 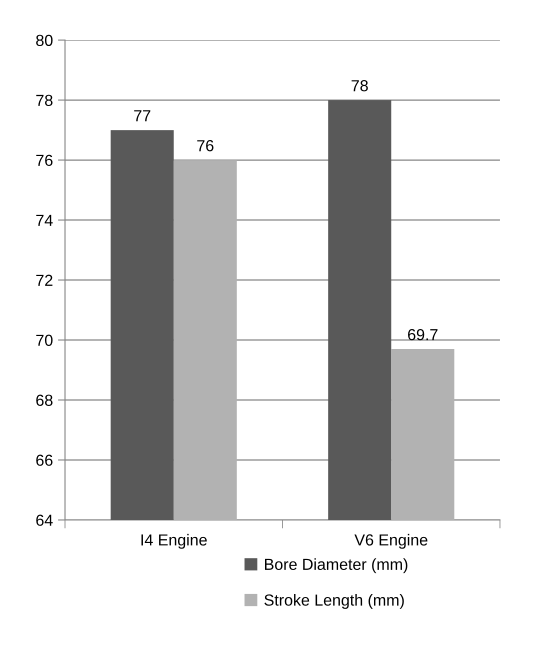 What do you see at coordinates (44, 520) in the screenshot?
I see `y-tick-label: 64` at bounding box center [44, 520].